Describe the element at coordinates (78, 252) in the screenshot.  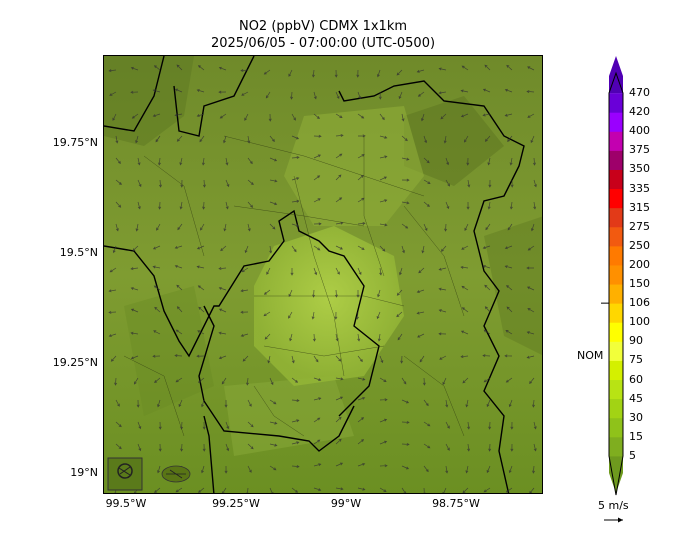
I see `latitude-label: 19.5°N` at that location.